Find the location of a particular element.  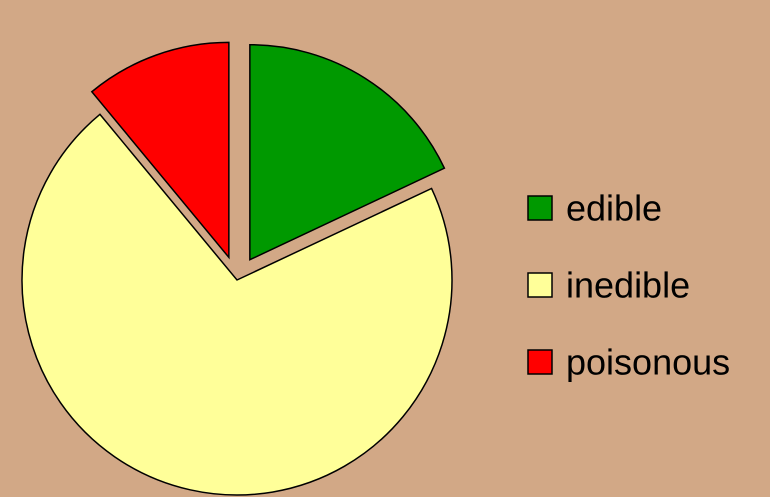

legend-label: inedible is located at coordinates (628, 285).